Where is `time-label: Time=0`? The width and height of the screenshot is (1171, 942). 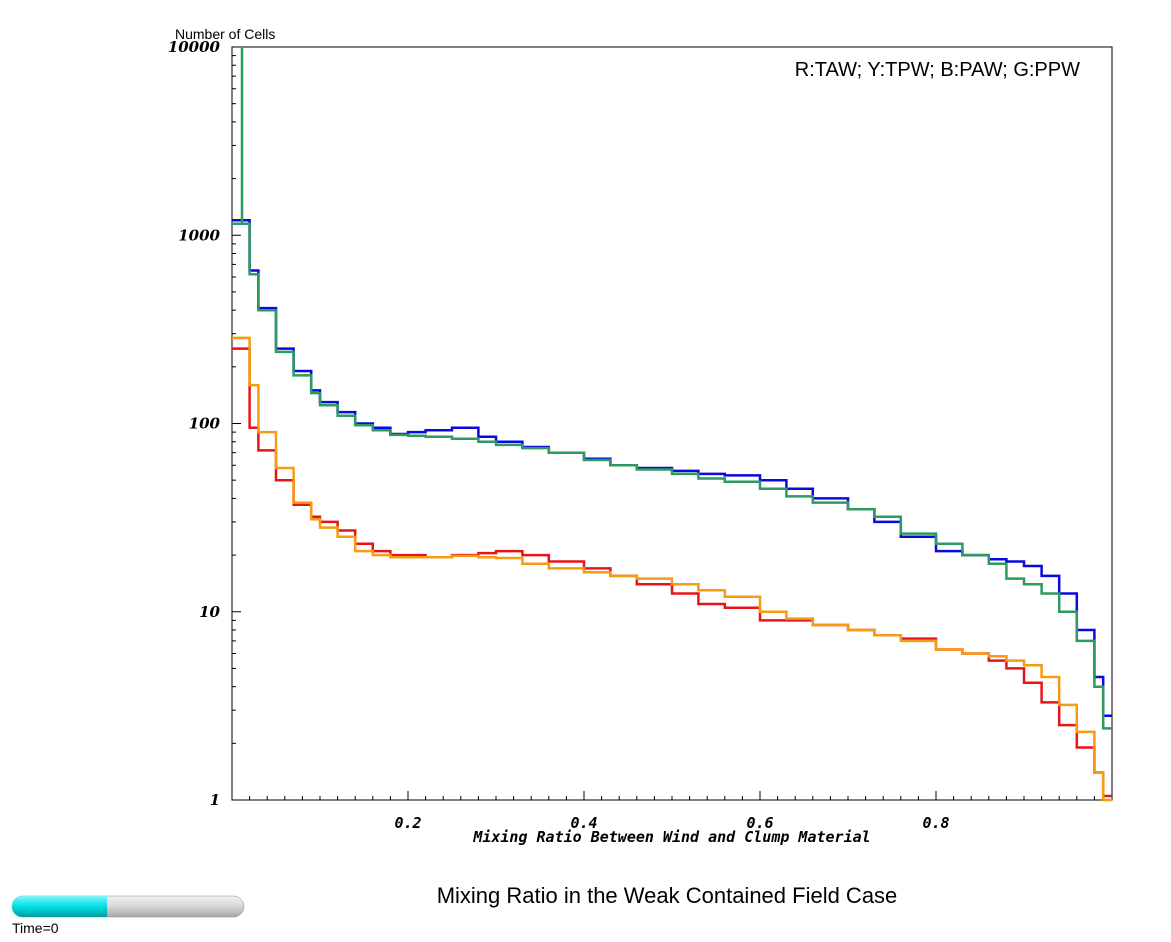 time-label: Time=0 is located at coordinates (35, 928).